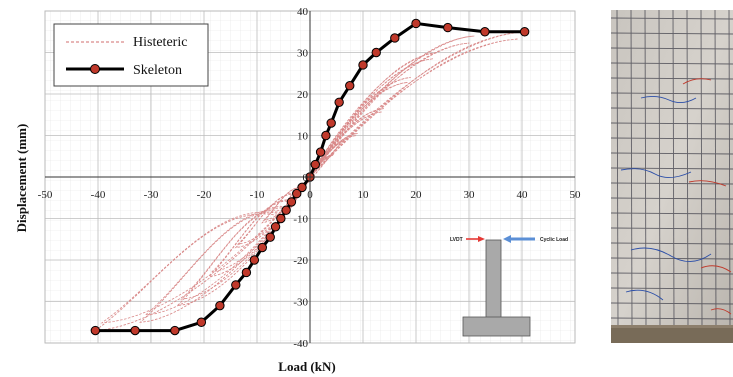  What do you see at coordinates (310, 195) in the screenshot?
I see `x-tick-label: 0` at bounding box center [310, 195].